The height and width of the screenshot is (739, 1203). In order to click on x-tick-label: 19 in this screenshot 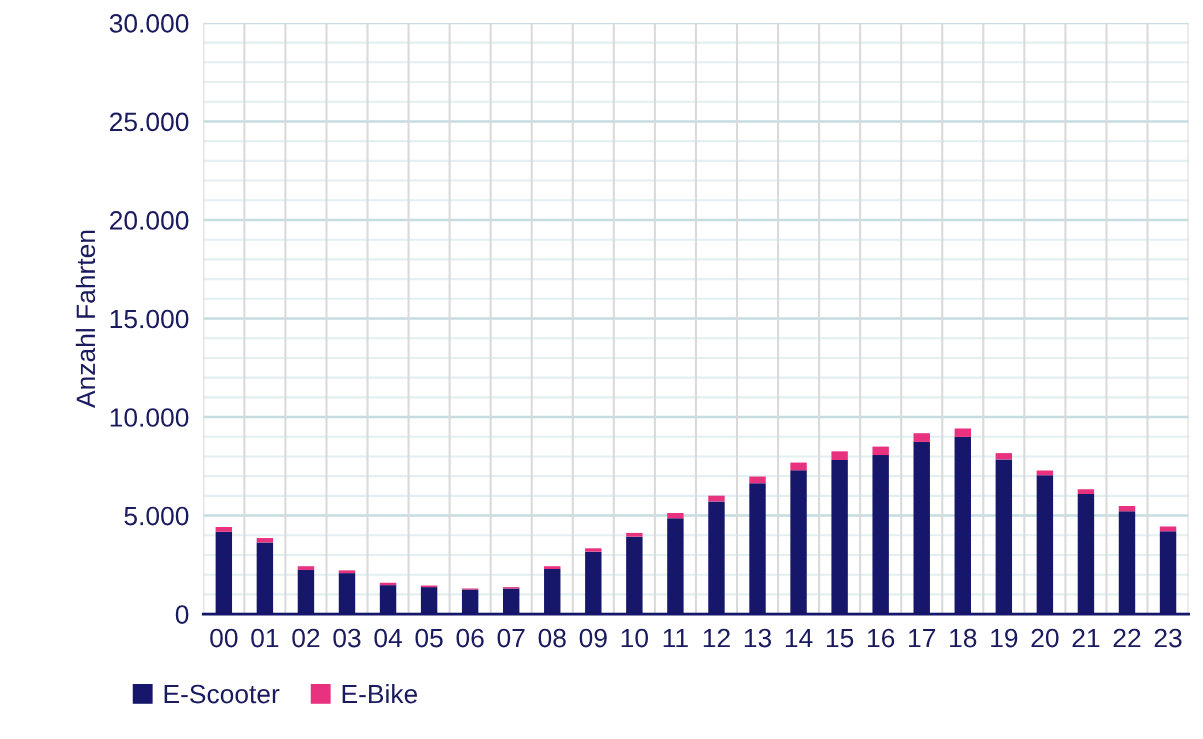, I will do `click(1004, 638)`.